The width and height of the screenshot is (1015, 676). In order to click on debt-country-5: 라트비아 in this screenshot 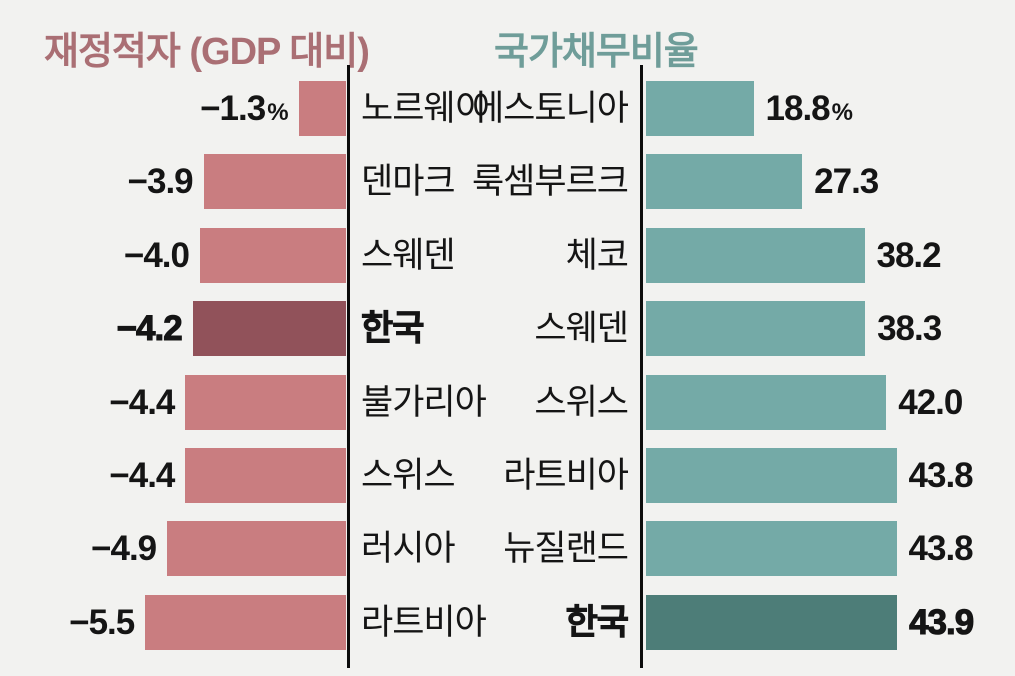, I will do `click(566, 475)`.